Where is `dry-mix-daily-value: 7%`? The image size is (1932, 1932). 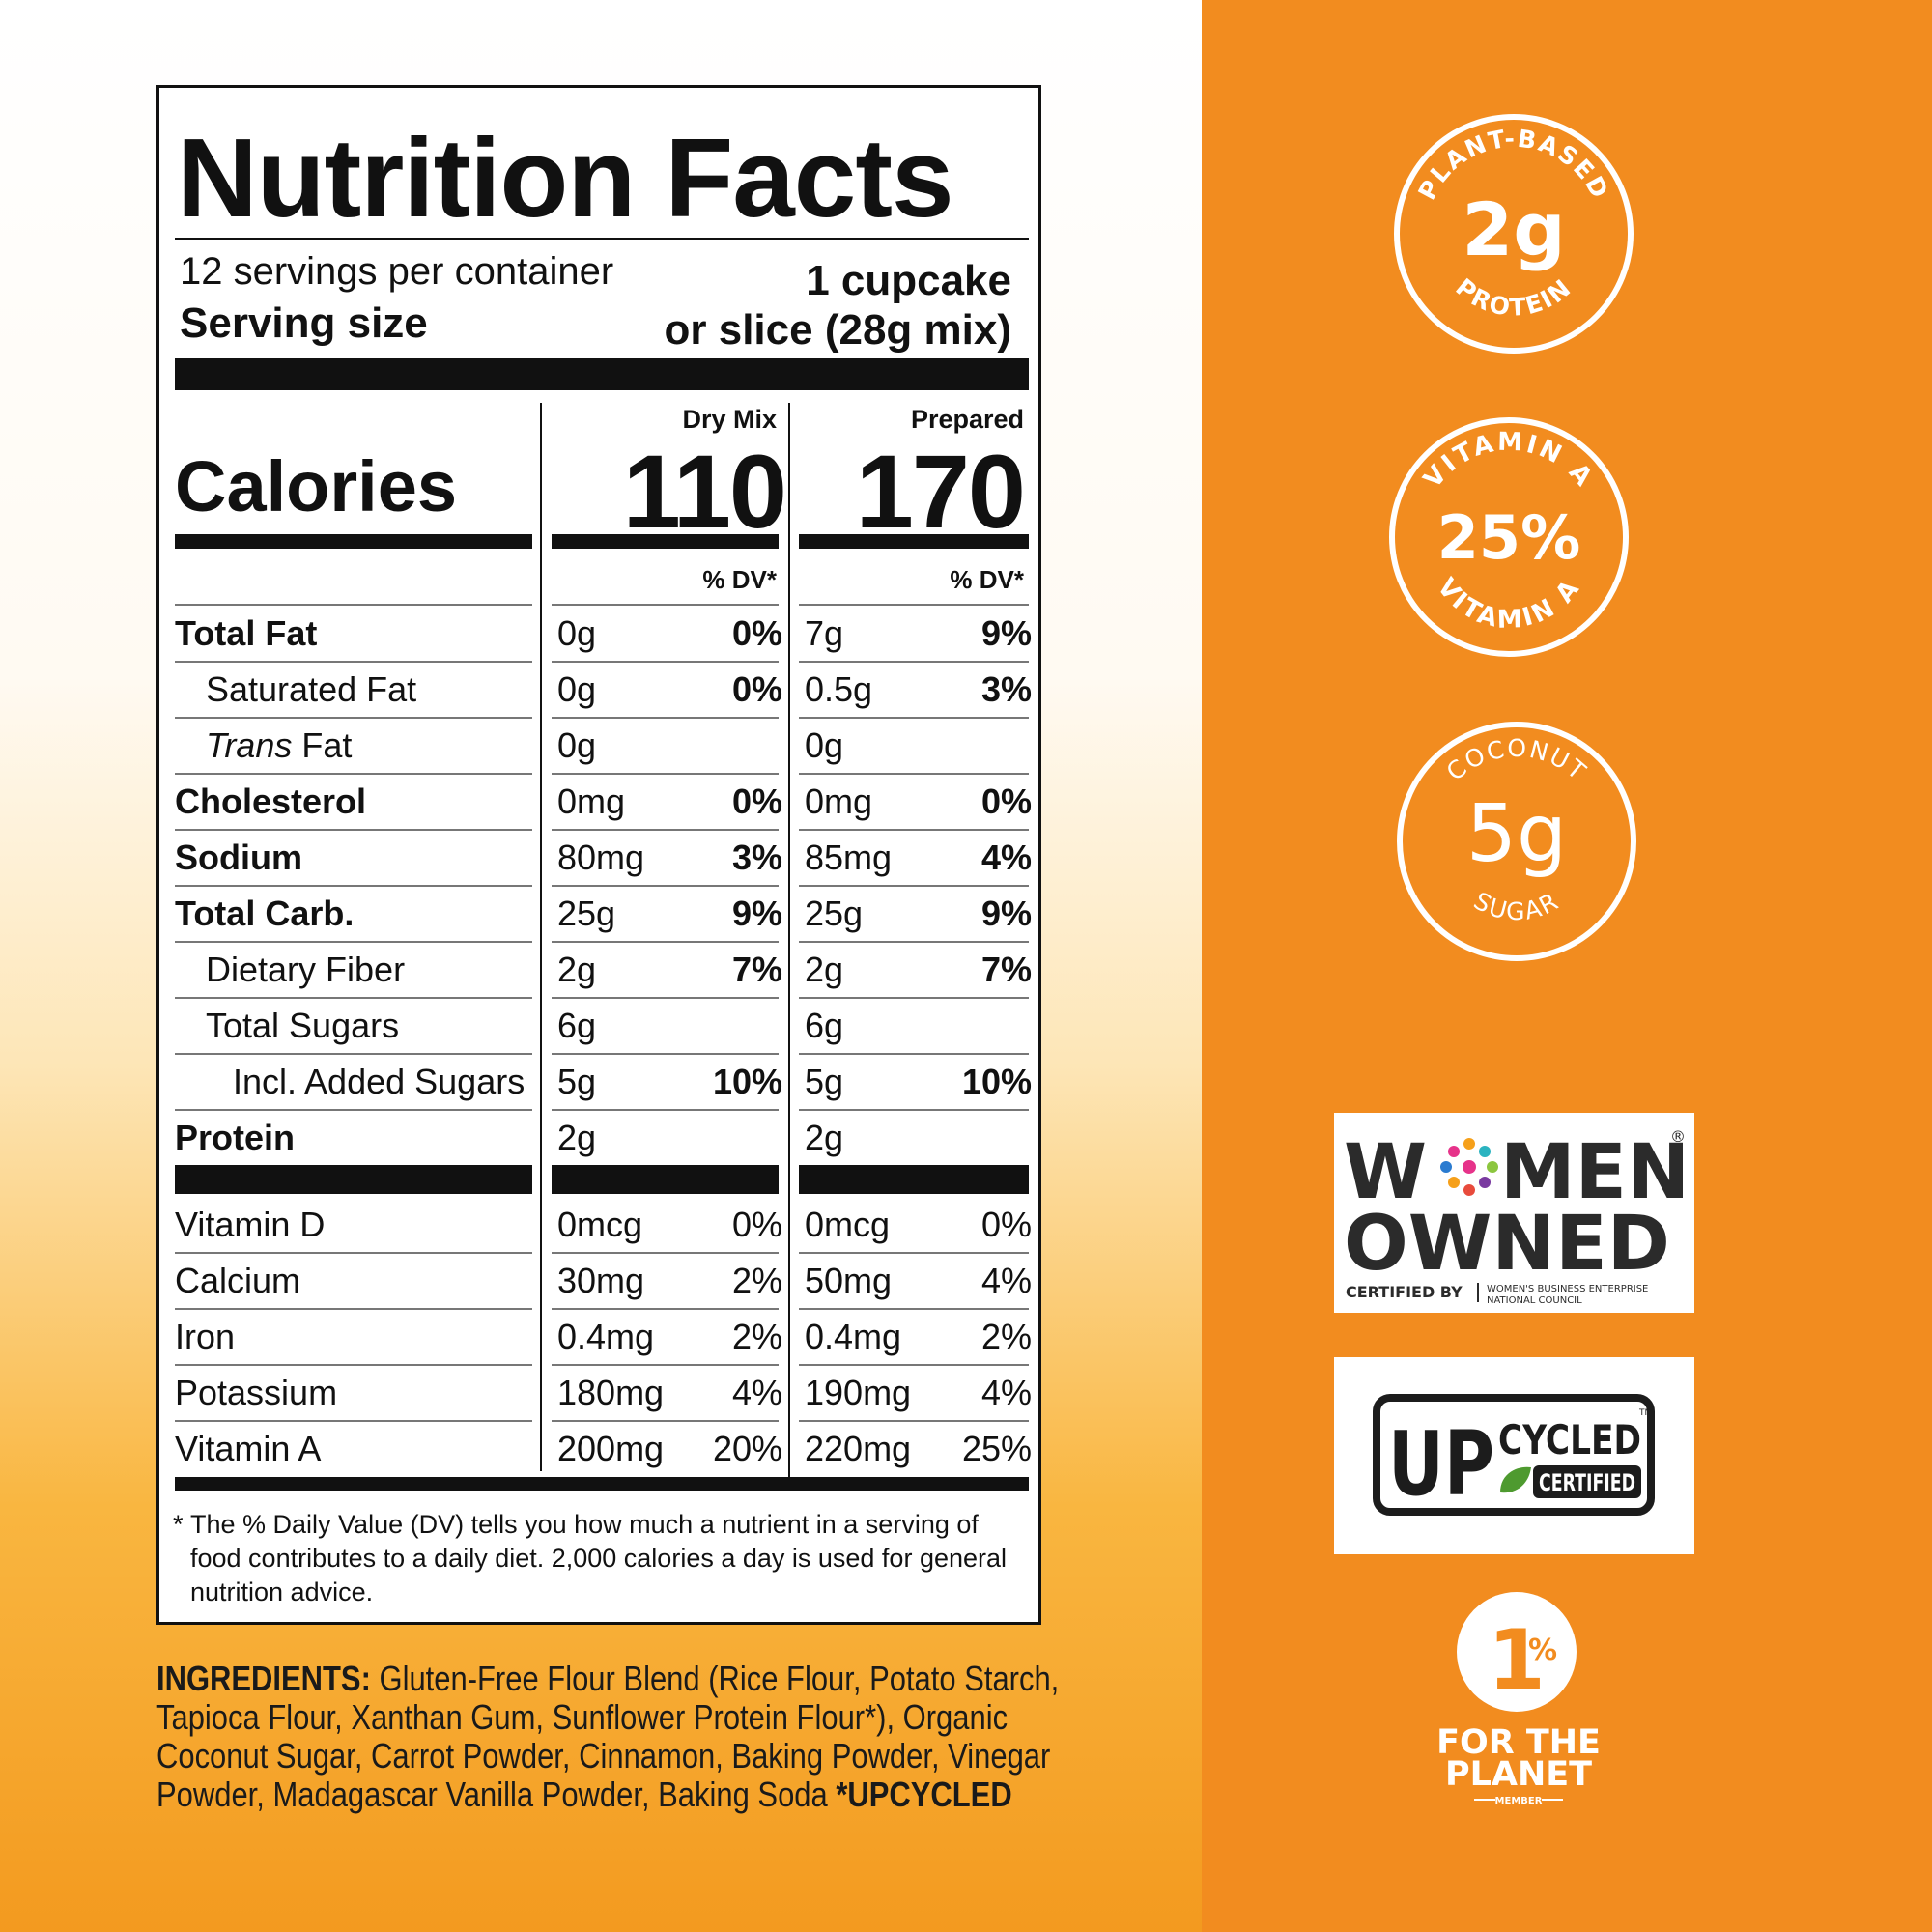
dry-mix-daily-value: 7% is located at coordinates (756, 969).